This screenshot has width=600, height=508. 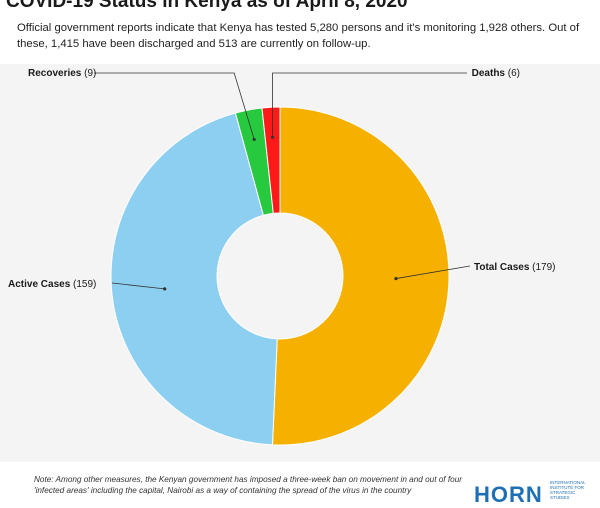 I want to click on label-active-cases: Active Cases (159), so click(x=52, y=284).